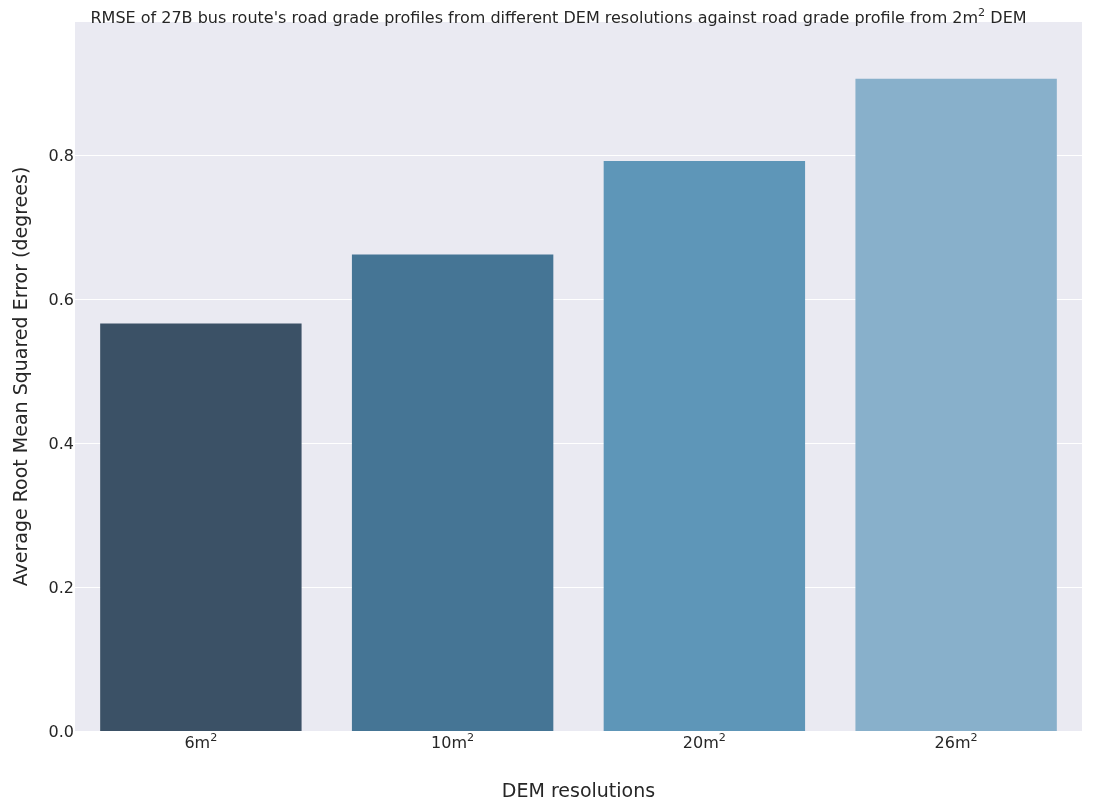  I want to click on x-axis-title: DEM resolutions, so click(578, 790).